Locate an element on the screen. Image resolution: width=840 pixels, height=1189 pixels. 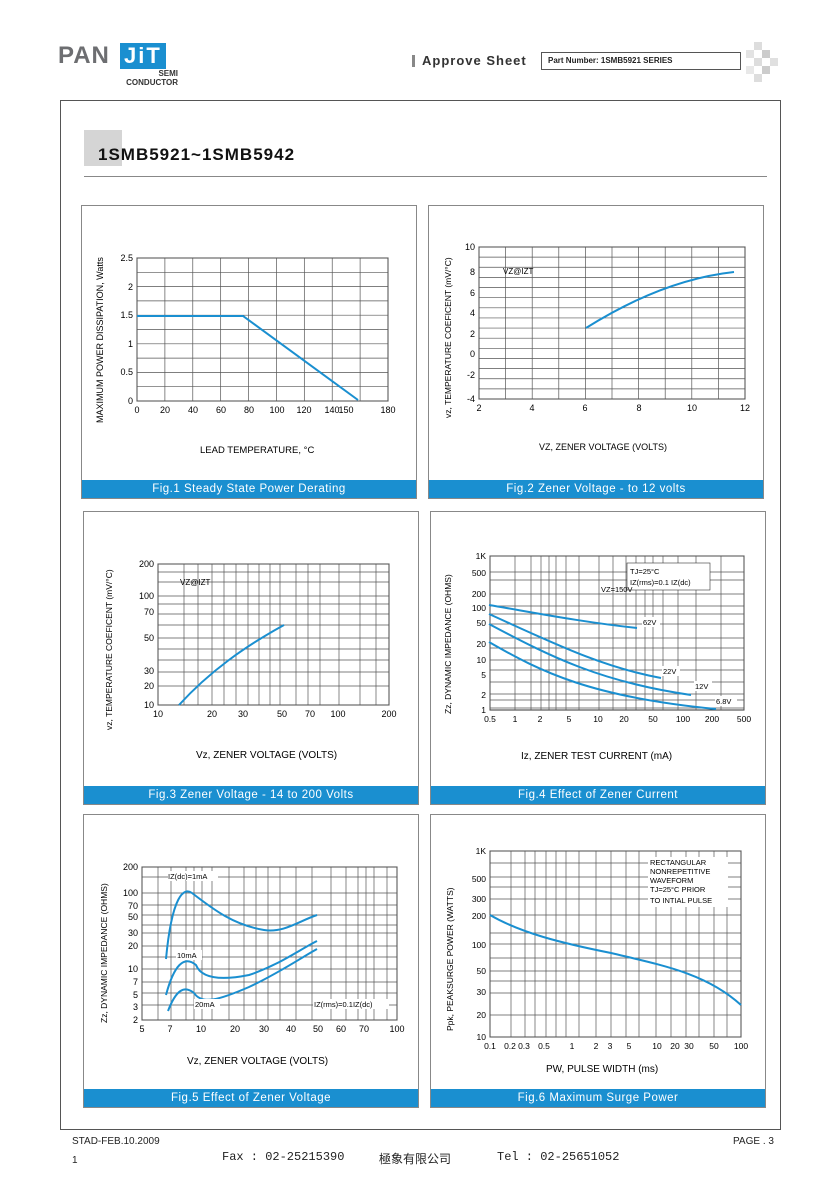
fig5-curve-10ma is located at coordinates (241, 968).